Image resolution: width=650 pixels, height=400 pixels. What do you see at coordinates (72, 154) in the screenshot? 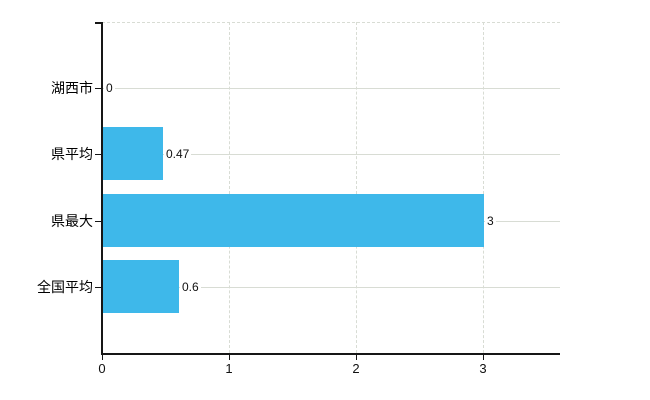
I see `category-label: 県平均` at bounding box center [72, 154].